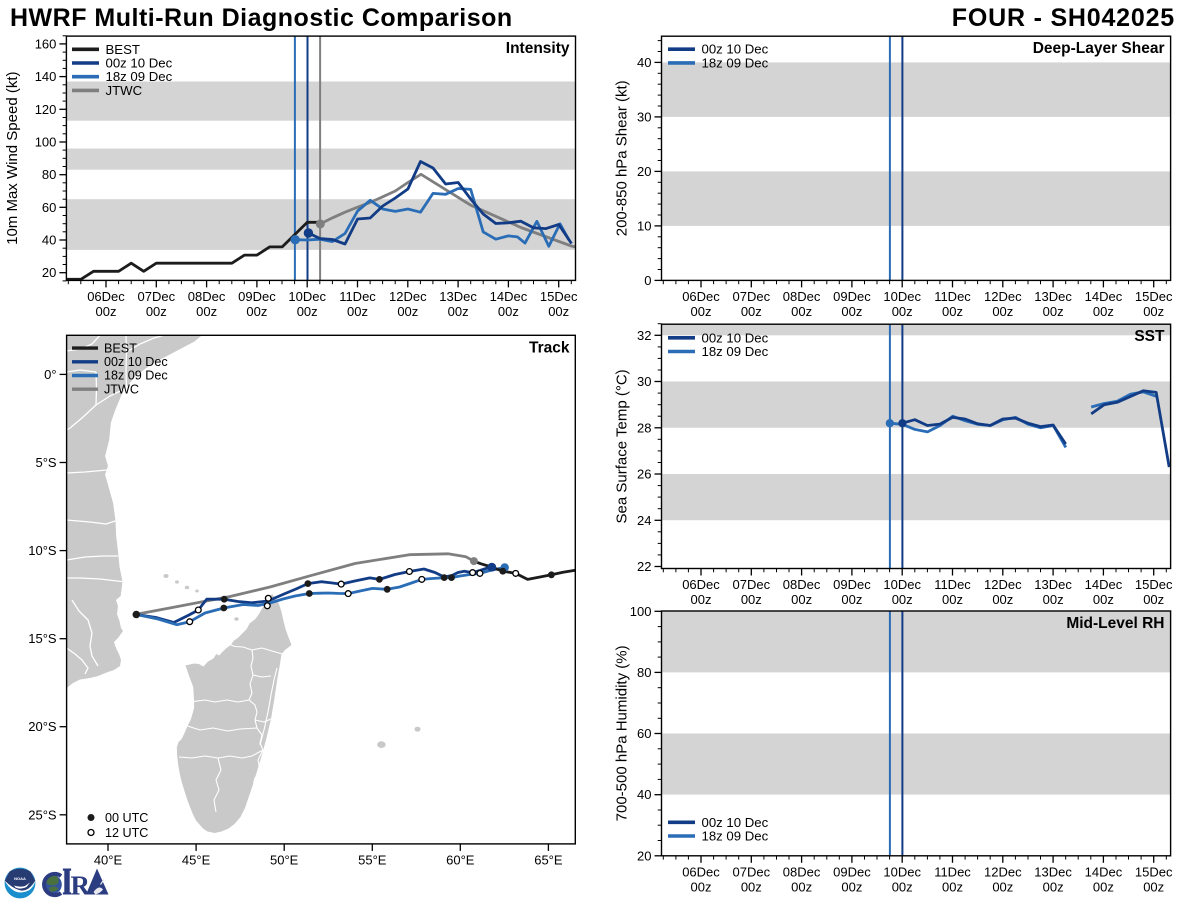 This screenshot has height=900, width=1200. Describe the element at coordinates (196, 859) in the screenshot. I see `svg-text: 45°E` at that location.